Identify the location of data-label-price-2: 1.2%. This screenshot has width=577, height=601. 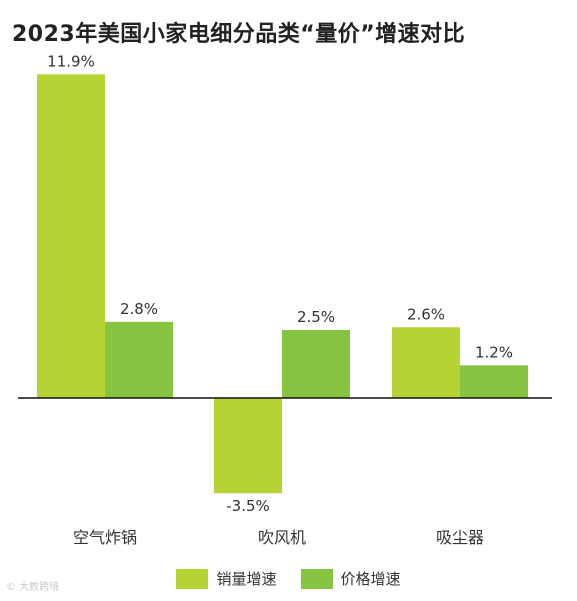
(494, 352).